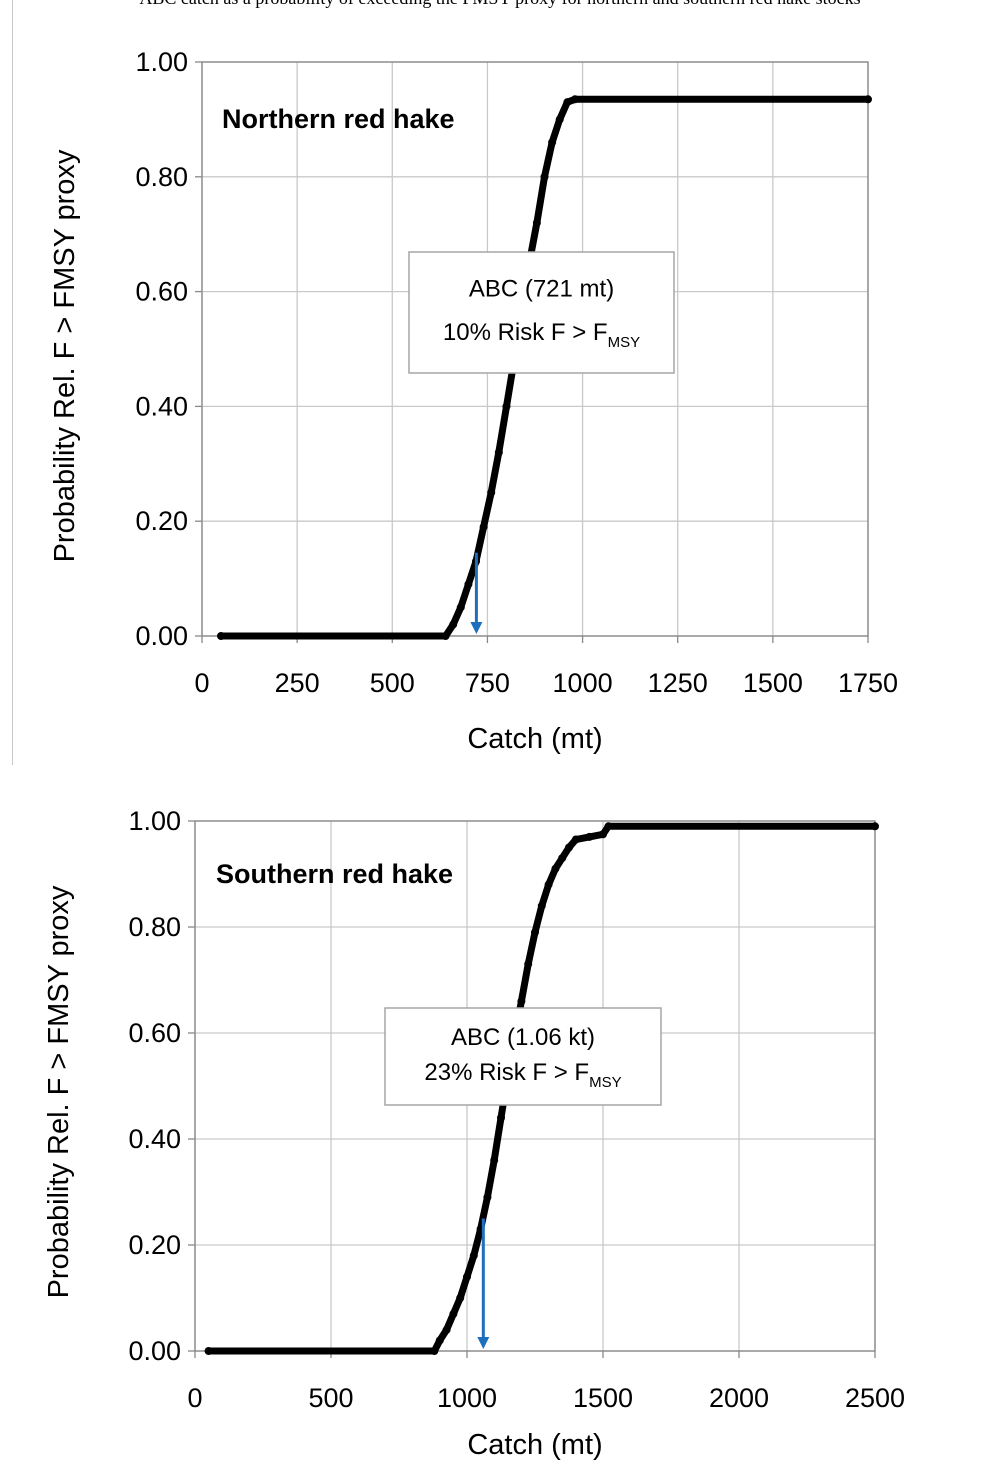 This screenshot has width=1000, height=1467. Describe the element at coordinates (297, 683) in the screenshot. I see `x-tick-label: 250` at that location.